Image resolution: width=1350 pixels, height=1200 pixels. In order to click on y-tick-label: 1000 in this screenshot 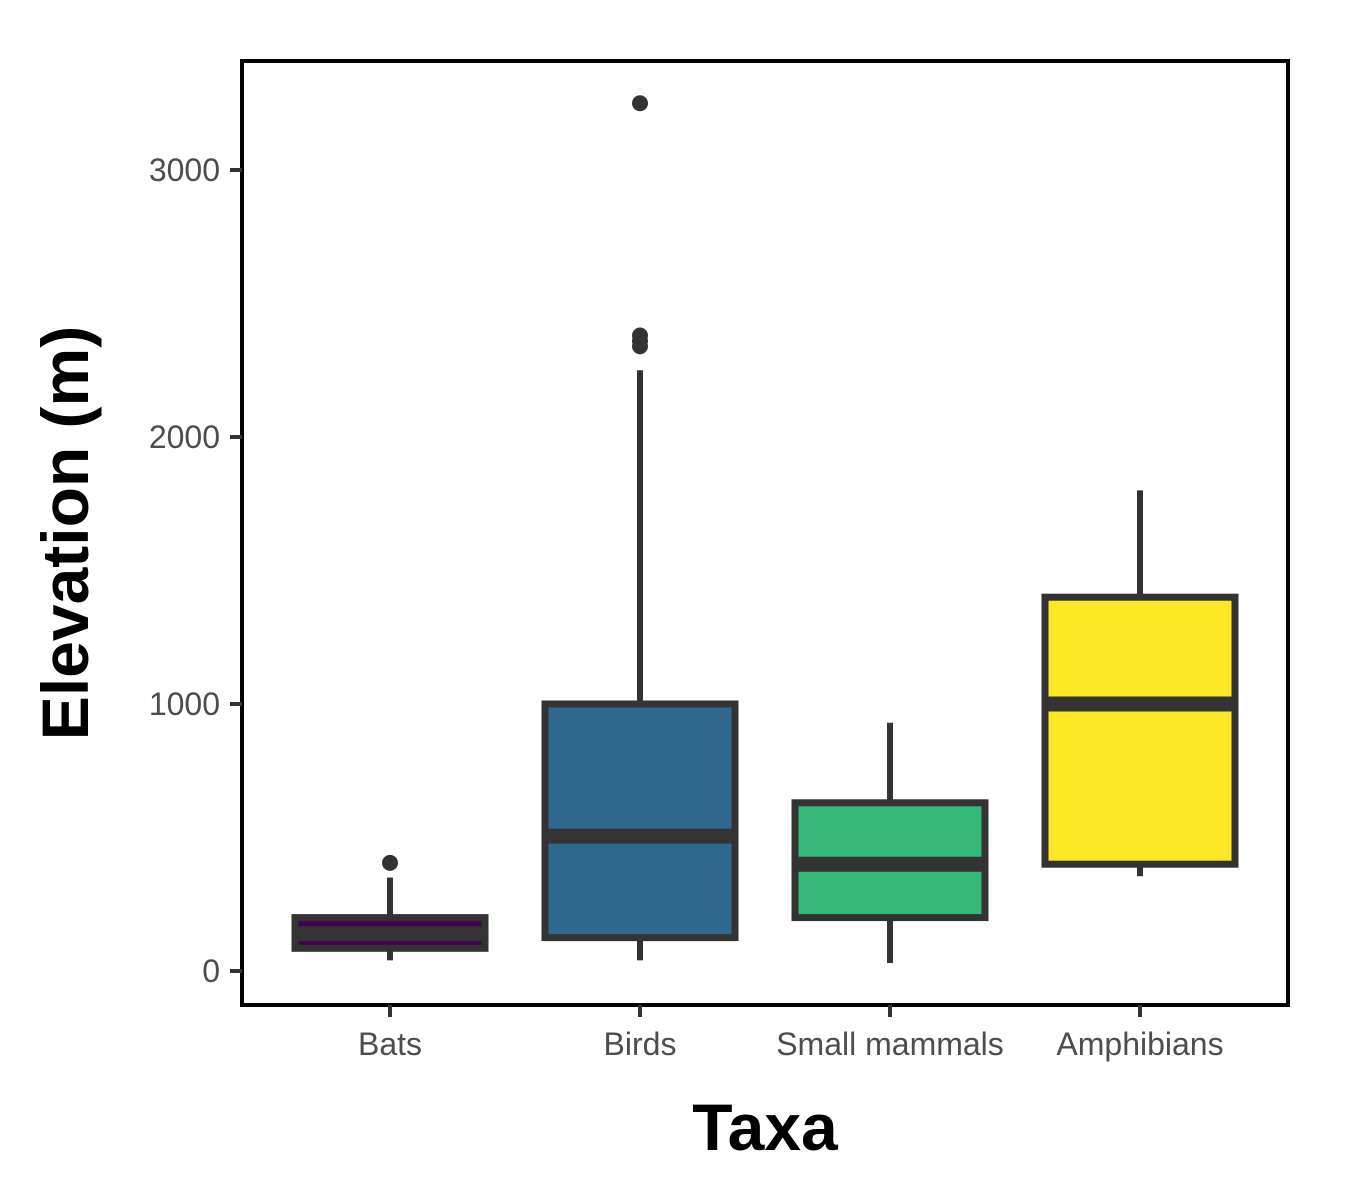, I will do `click(184, 704)`.